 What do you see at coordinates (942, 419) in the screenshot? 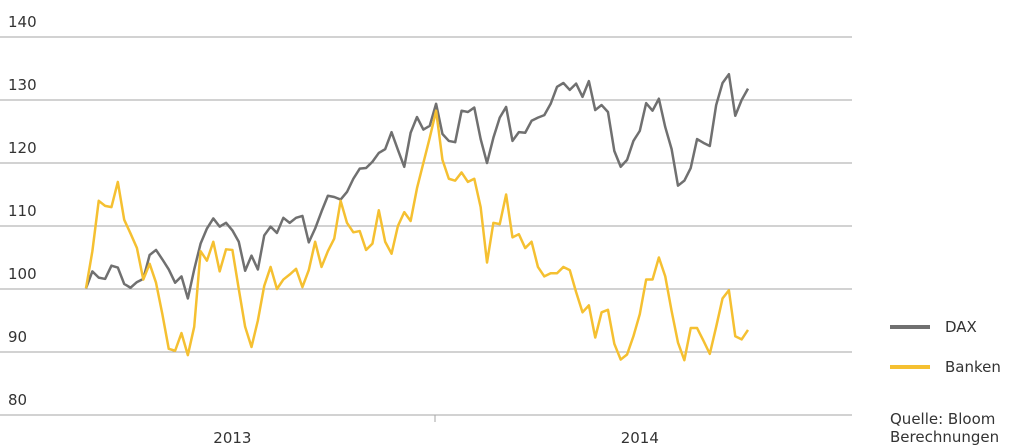
I see `source-line: Quelle: Bloom` at bounding box center [942, 419].